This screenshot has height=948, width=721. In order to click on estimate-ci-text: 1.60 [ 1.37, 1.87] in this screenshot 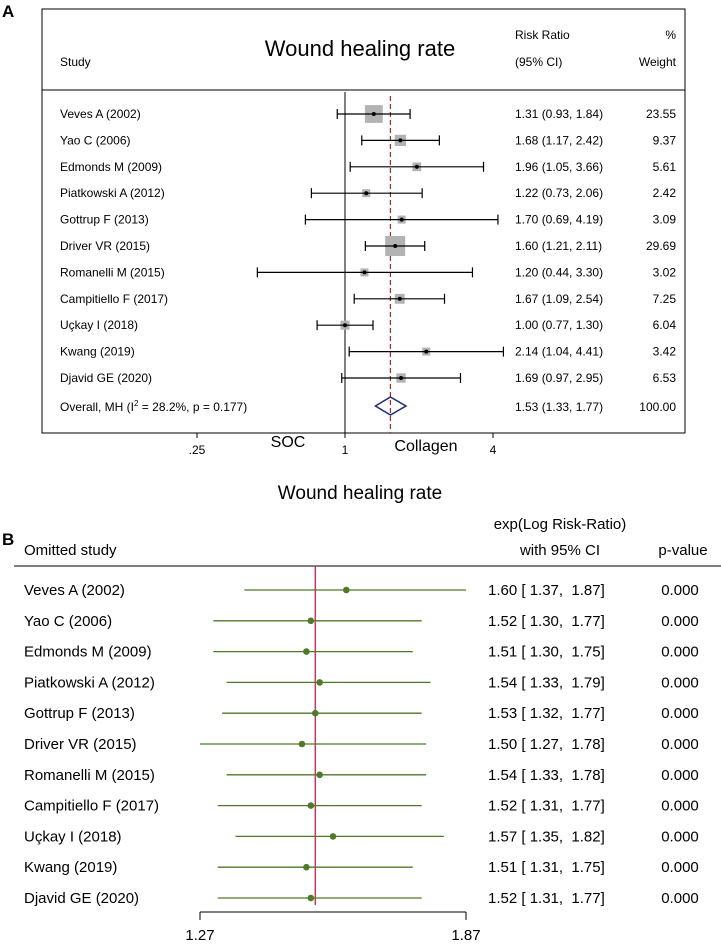, I will do `click(546, 590)`.